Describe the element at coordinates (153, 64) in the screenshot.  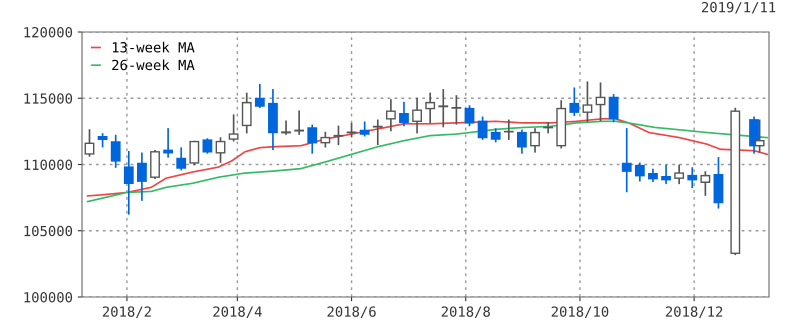
I see `legend-label: 26-week MA` at that location.